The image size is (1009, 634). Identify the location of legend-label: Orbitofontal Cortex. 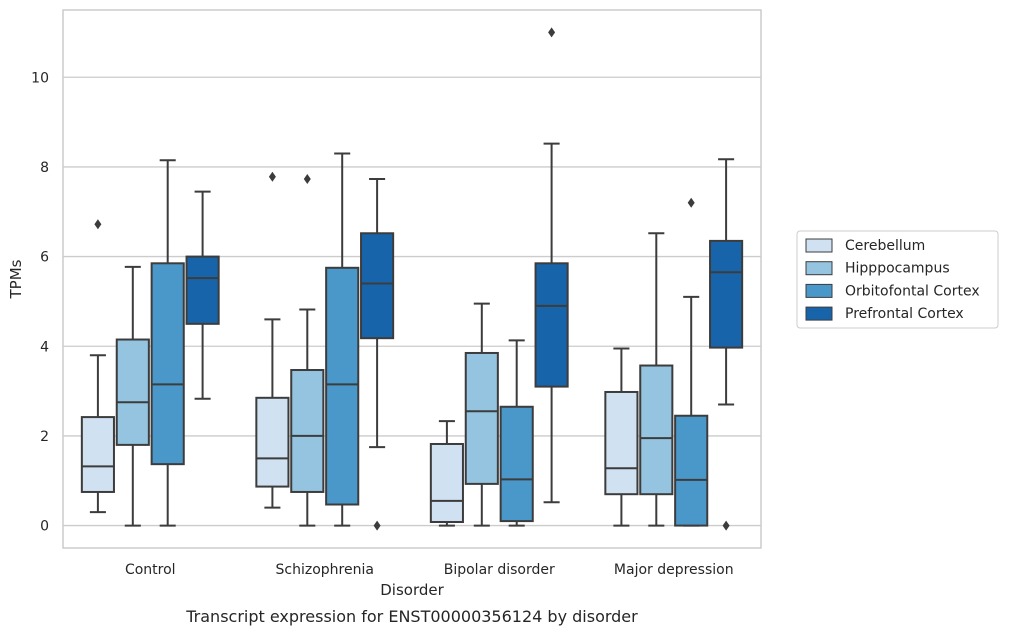
(912, 291).